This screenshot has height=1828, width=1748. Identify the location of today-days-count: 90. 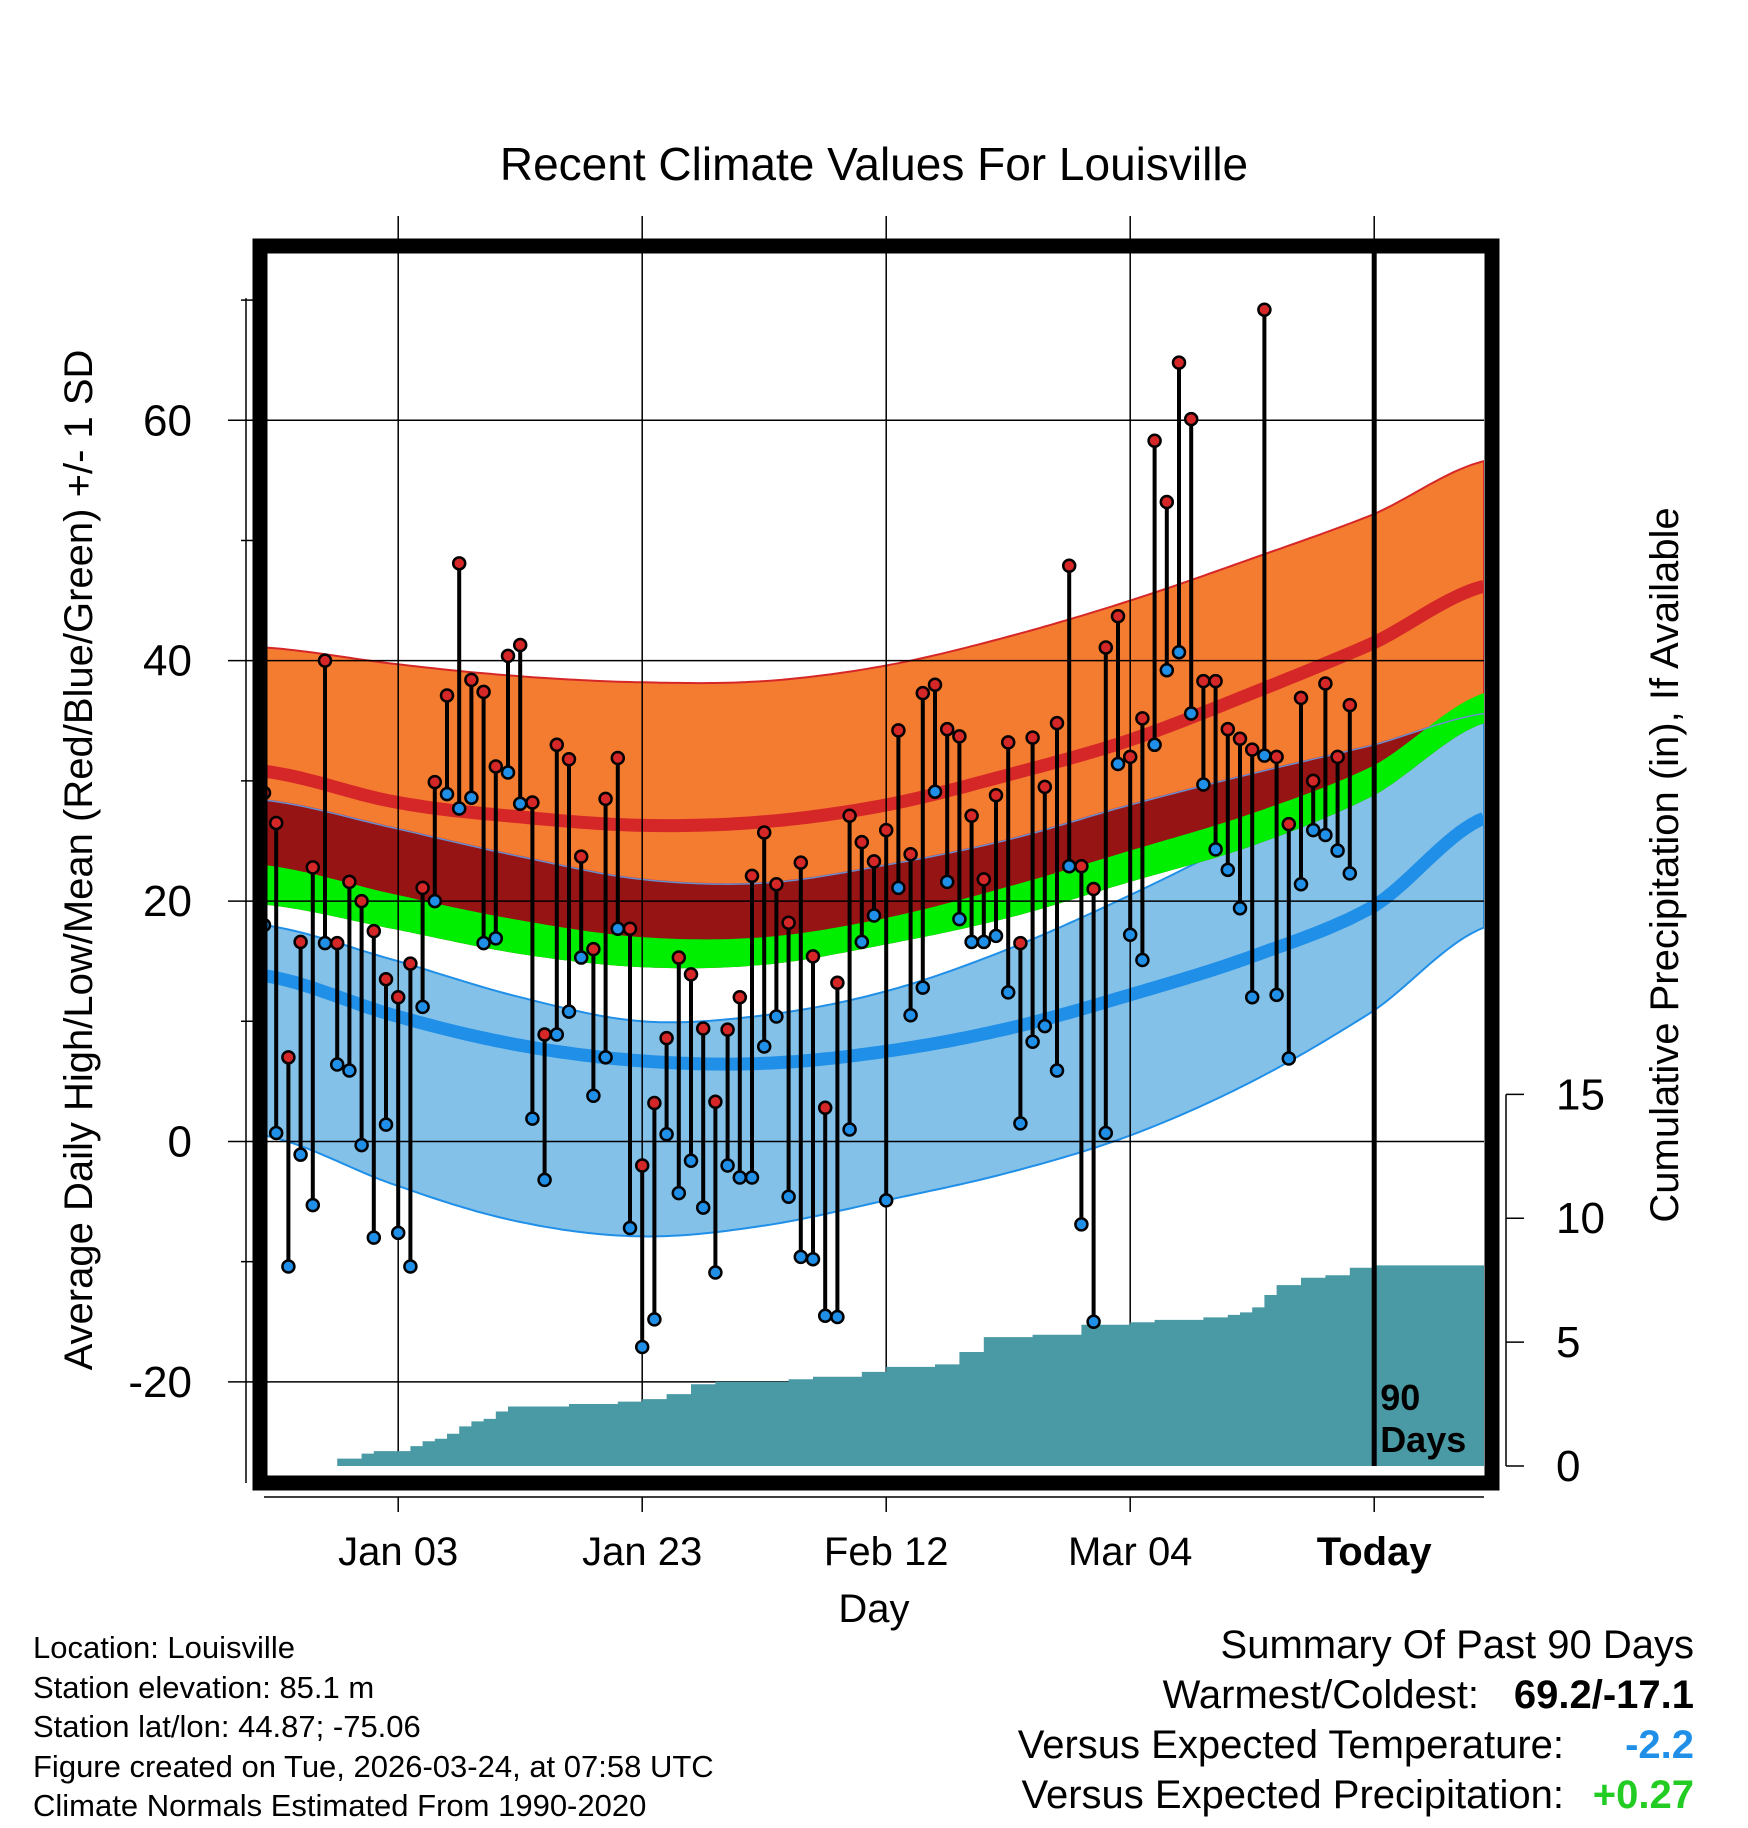
(1400, 1397).